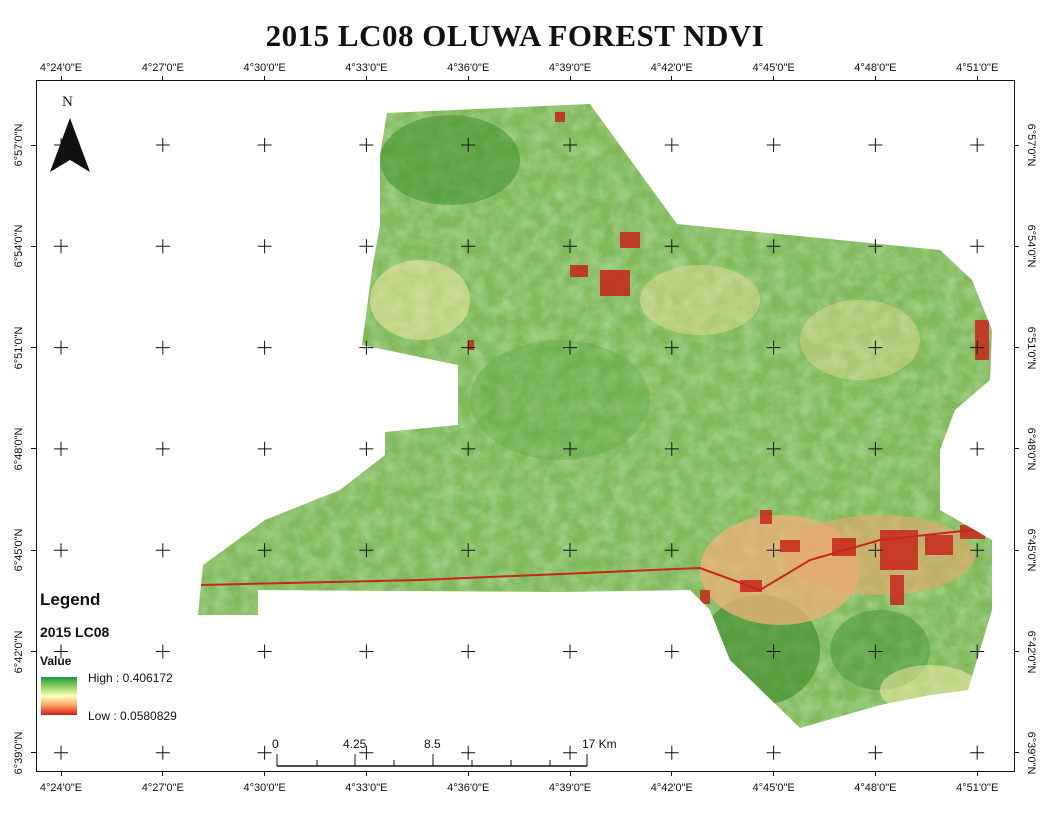 The width and height of the screenshot is (1056, 816). What do you see at coordinates (1031, 550) in the screenshot?
I see `latitude-label-right: 6°45'0"N` at bounding box center [1031, 550].